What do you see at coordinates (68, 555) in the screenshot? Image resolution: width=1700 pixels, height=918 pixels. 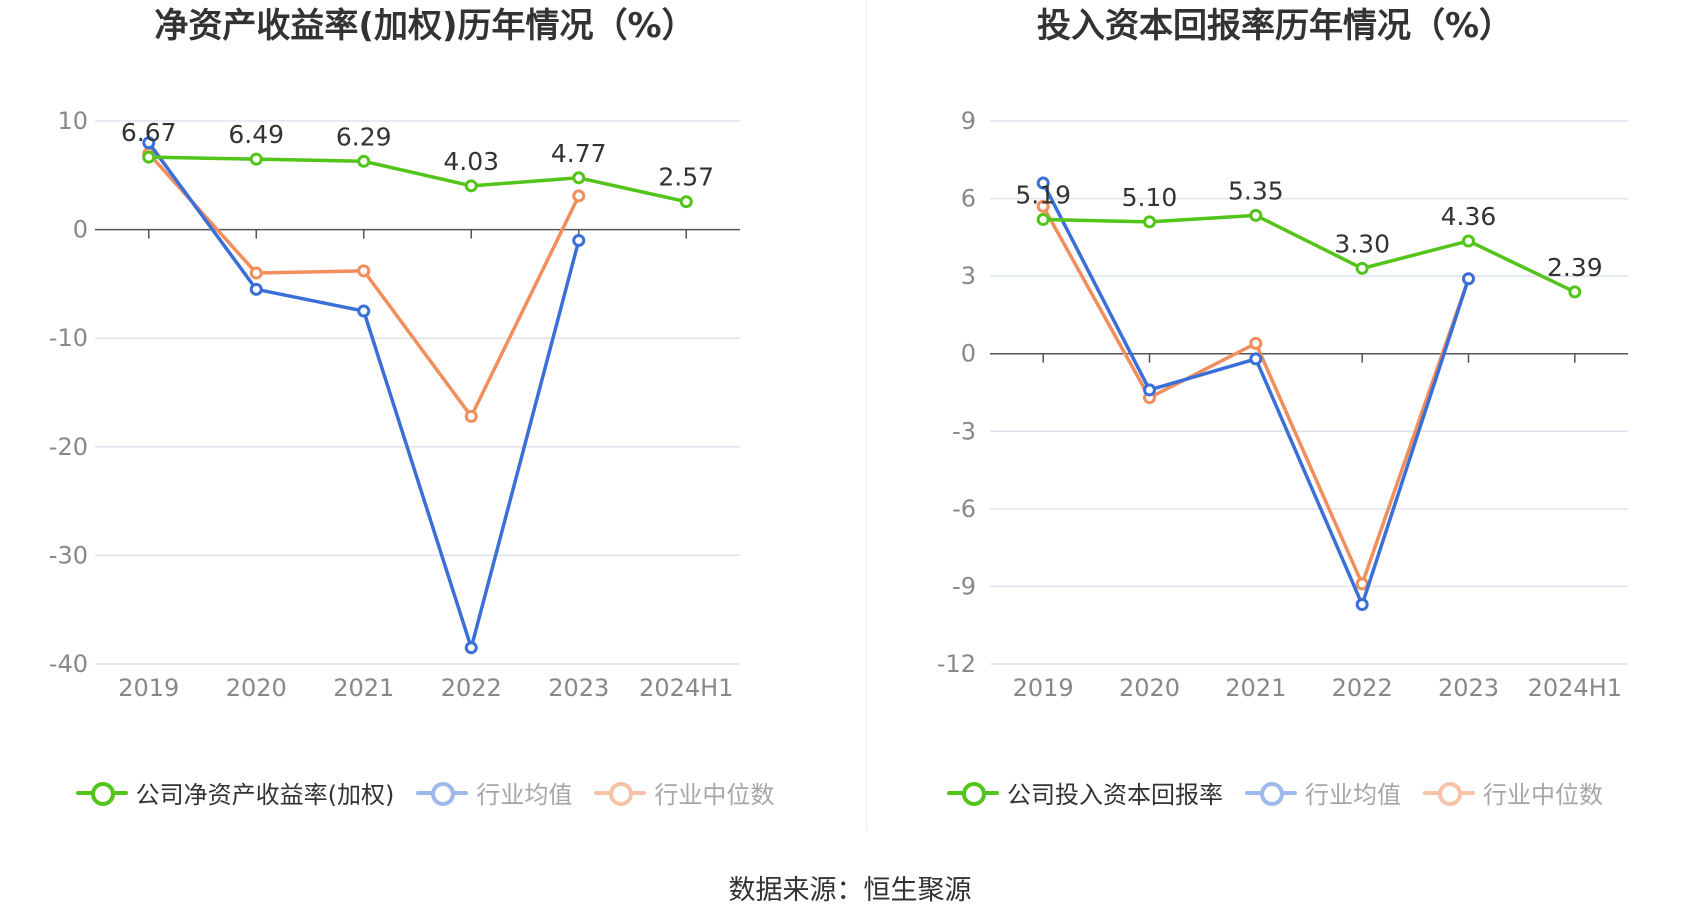 I see `y-tick-label: -30` at bounding box center [68, 555].